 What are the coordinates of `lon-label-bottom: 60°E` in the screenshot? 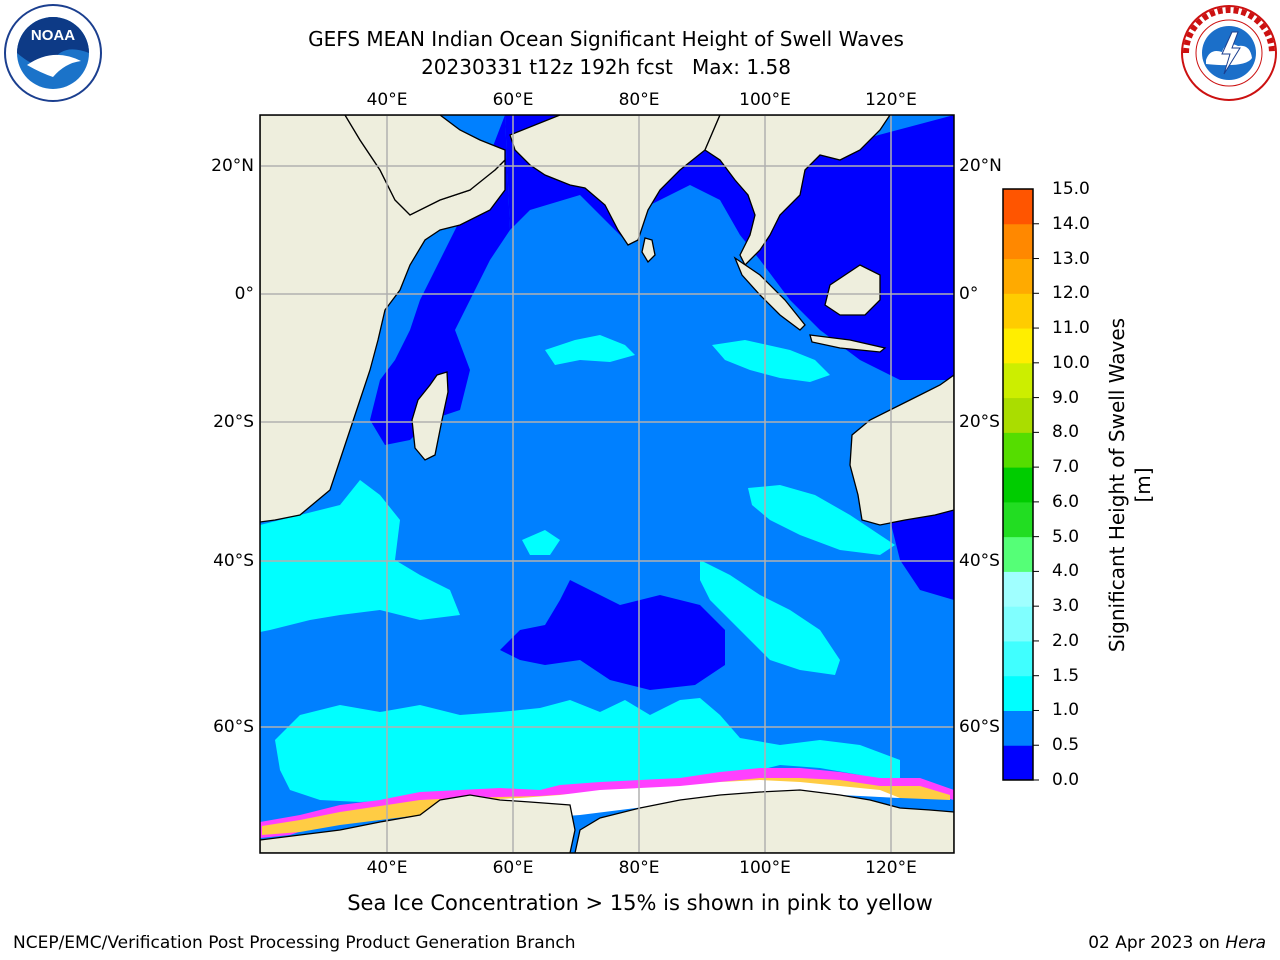 It's located at (513, 868).